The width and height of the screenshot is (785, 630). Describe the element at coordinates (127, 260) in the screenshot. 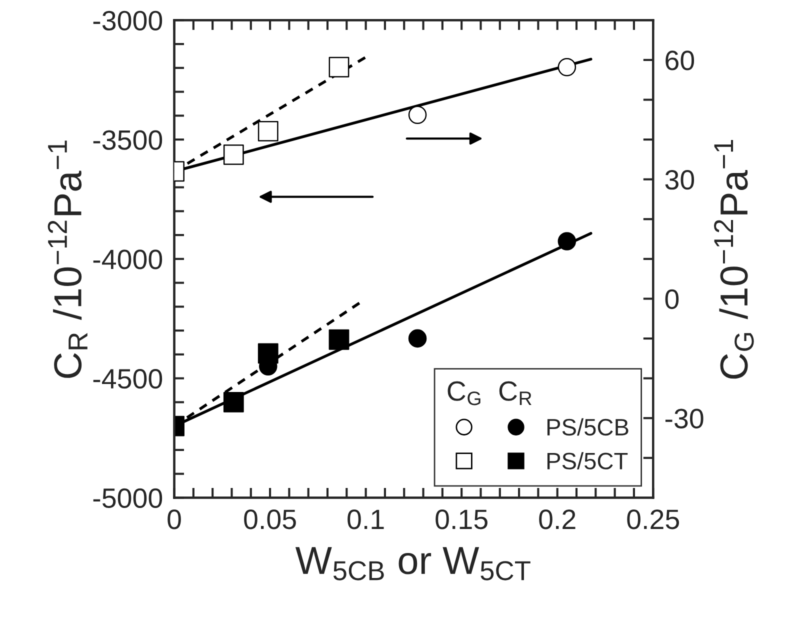

I see `y-tick-label: -4000` at that location.